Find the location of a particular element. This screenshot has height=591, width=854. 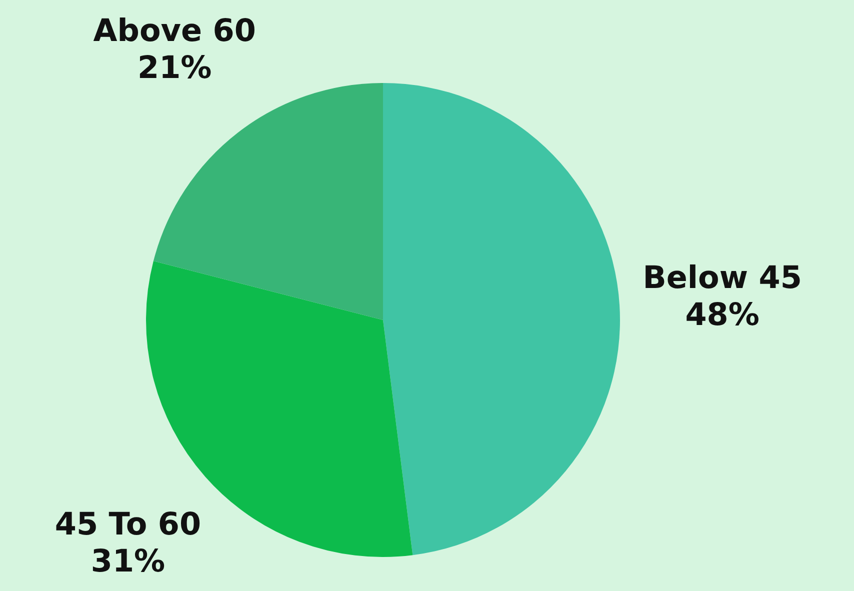

slice-label: Below 45 is located at coordinates (722, 278).